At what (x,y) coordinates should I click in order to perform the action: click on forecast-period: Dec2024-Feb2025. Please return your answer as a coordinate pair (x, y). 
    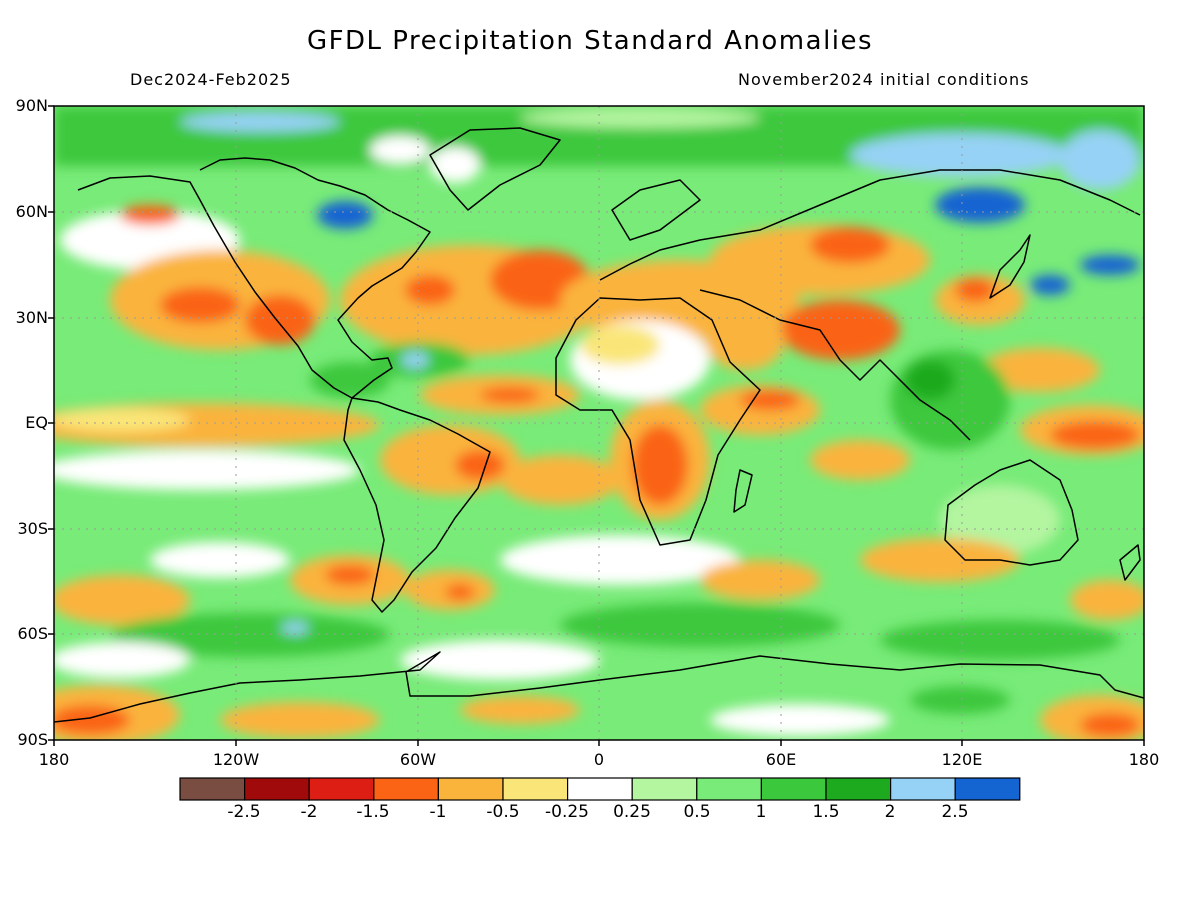
    Looking at the image, I should click on (211, 79).